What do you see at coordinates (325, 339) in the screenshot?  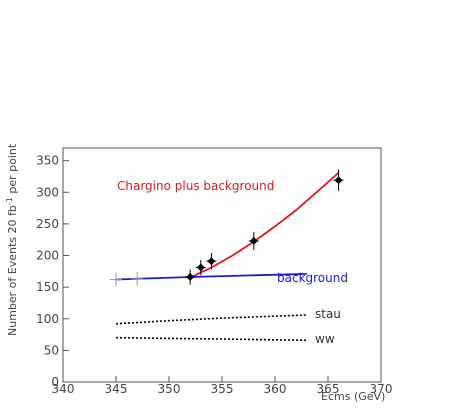 I see `ww-curve-label: ww` at bounding box center [325, 339].